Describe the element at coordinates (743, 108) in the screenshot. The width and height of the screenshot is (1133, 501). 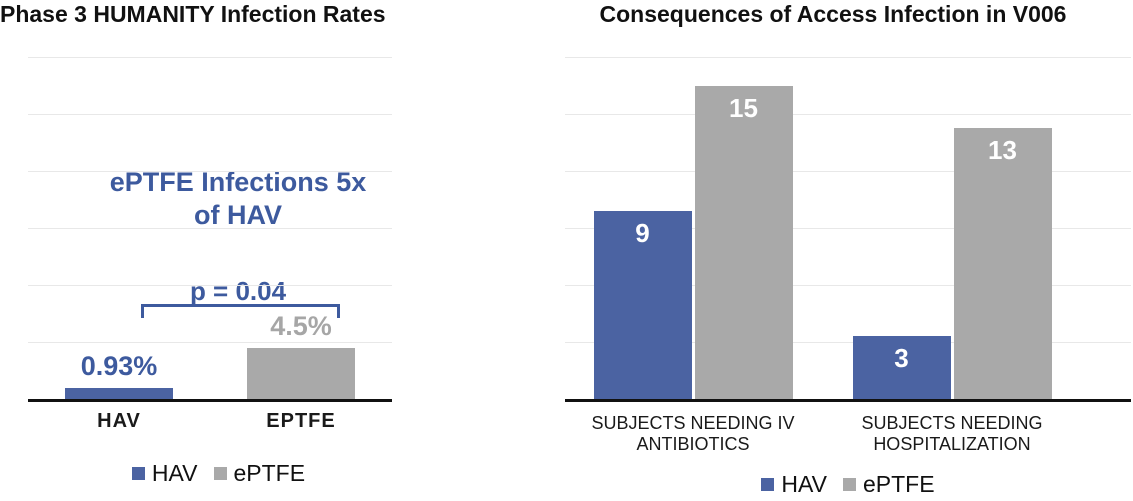
I see `bar-value-label: 15` at that location.